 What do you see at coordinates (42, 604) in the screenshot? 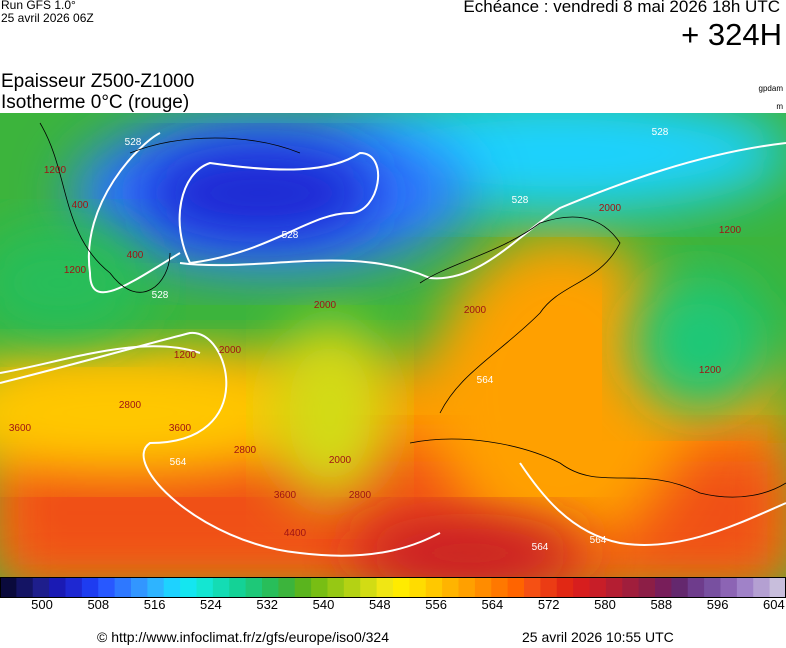
I see `colorbar-label: 500` at bounding box center [42, 604].